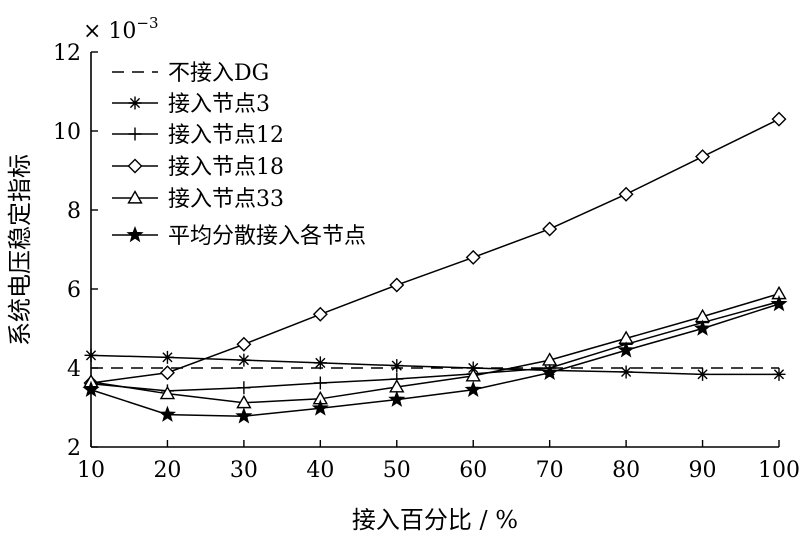 This screenshot has height=542, width=800. I want to click on y-multiplier-exponent: −3, so click(147, 23).